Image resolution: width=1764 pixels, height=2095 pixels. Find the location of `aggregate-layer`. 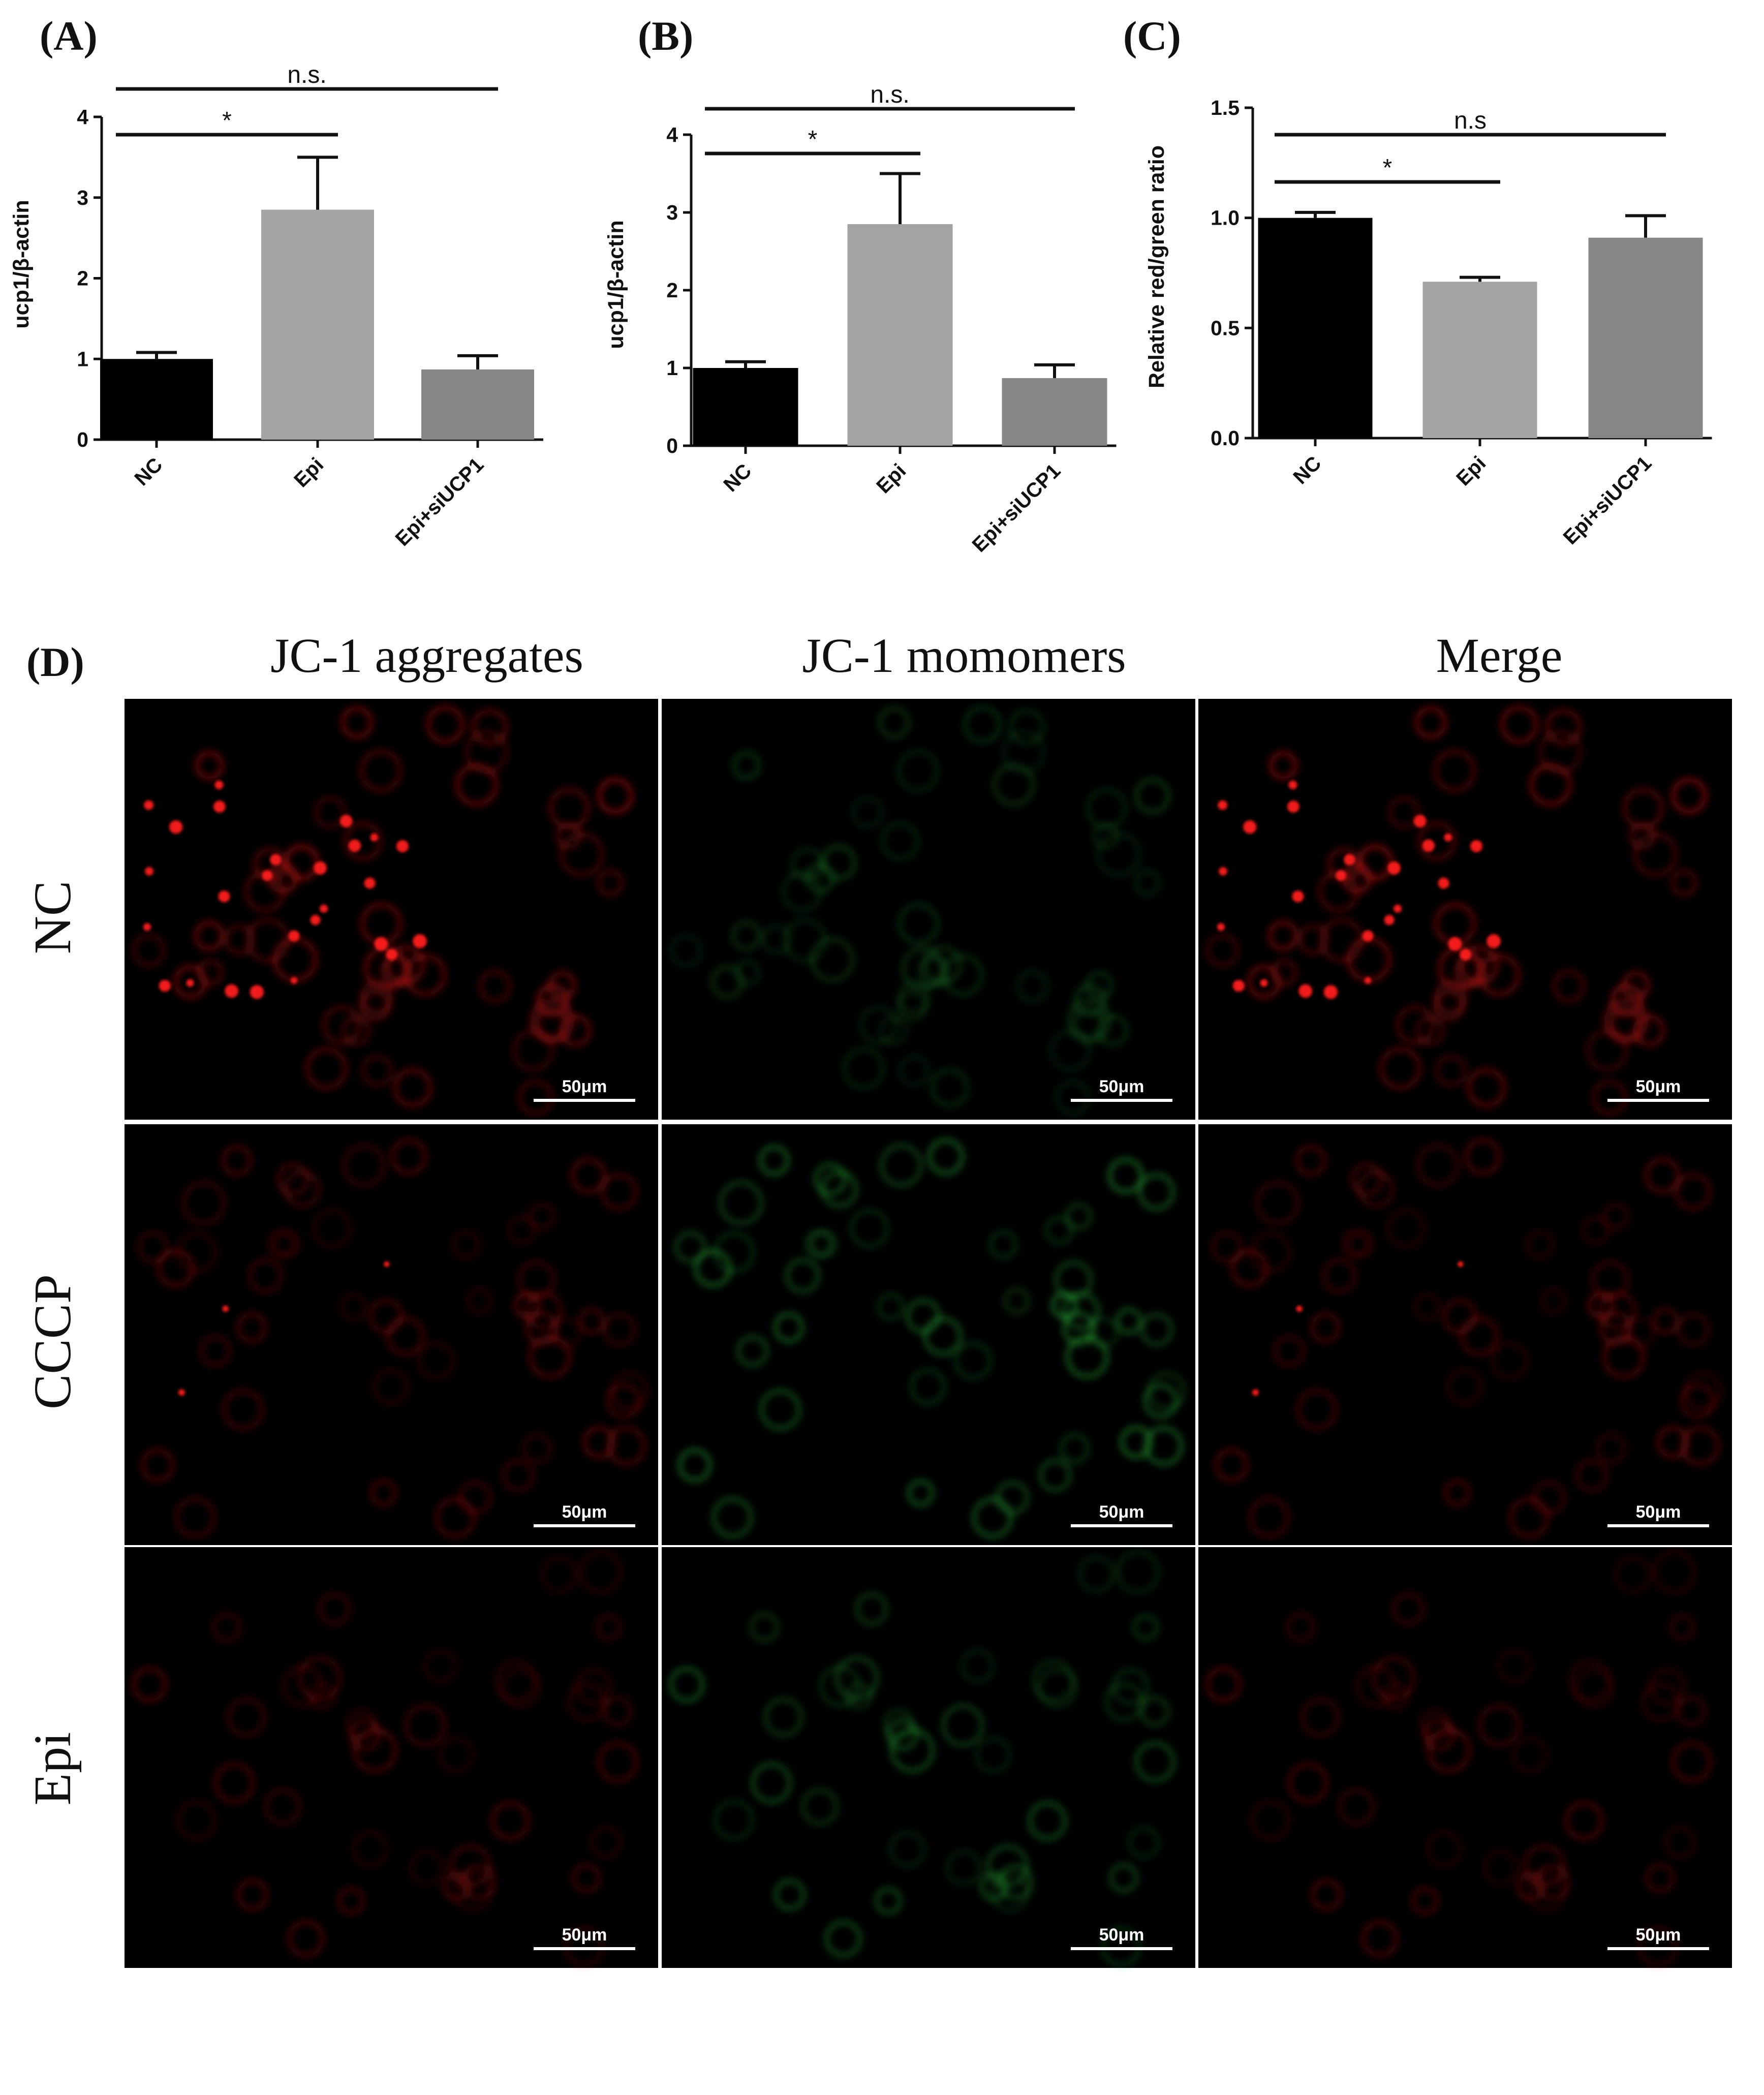

aggregate-layer is located at coordinates (285, 889).